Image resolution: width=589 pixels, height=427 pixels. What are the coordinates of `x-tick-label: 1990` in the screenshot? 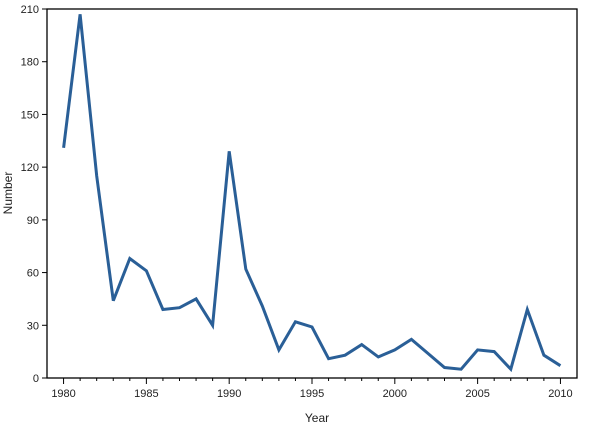 It's located at (229, 394).